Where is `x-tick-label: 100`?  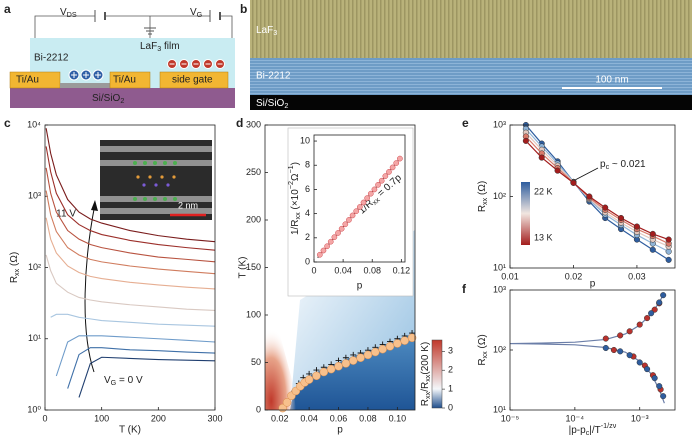
x-tick-label: 100 is located at coordinates (101, 418).